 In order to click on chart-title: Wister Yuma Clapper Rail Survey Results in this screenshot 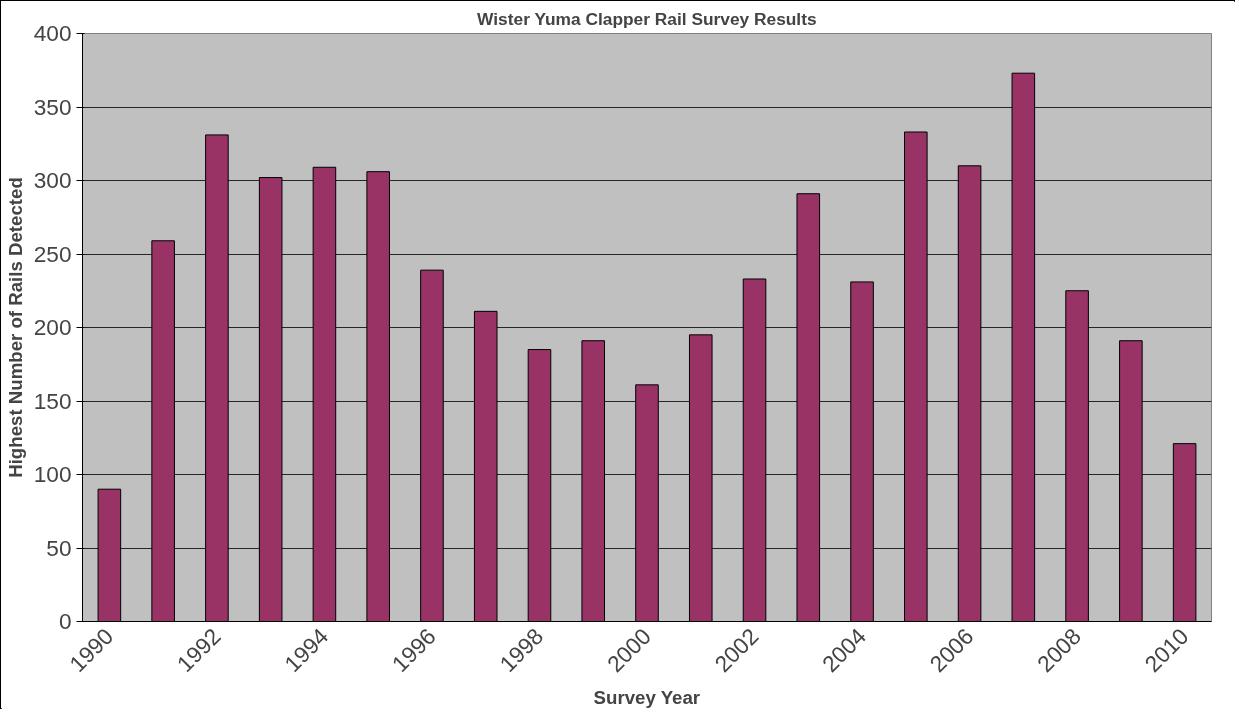, I will do `click(647, 18)`.